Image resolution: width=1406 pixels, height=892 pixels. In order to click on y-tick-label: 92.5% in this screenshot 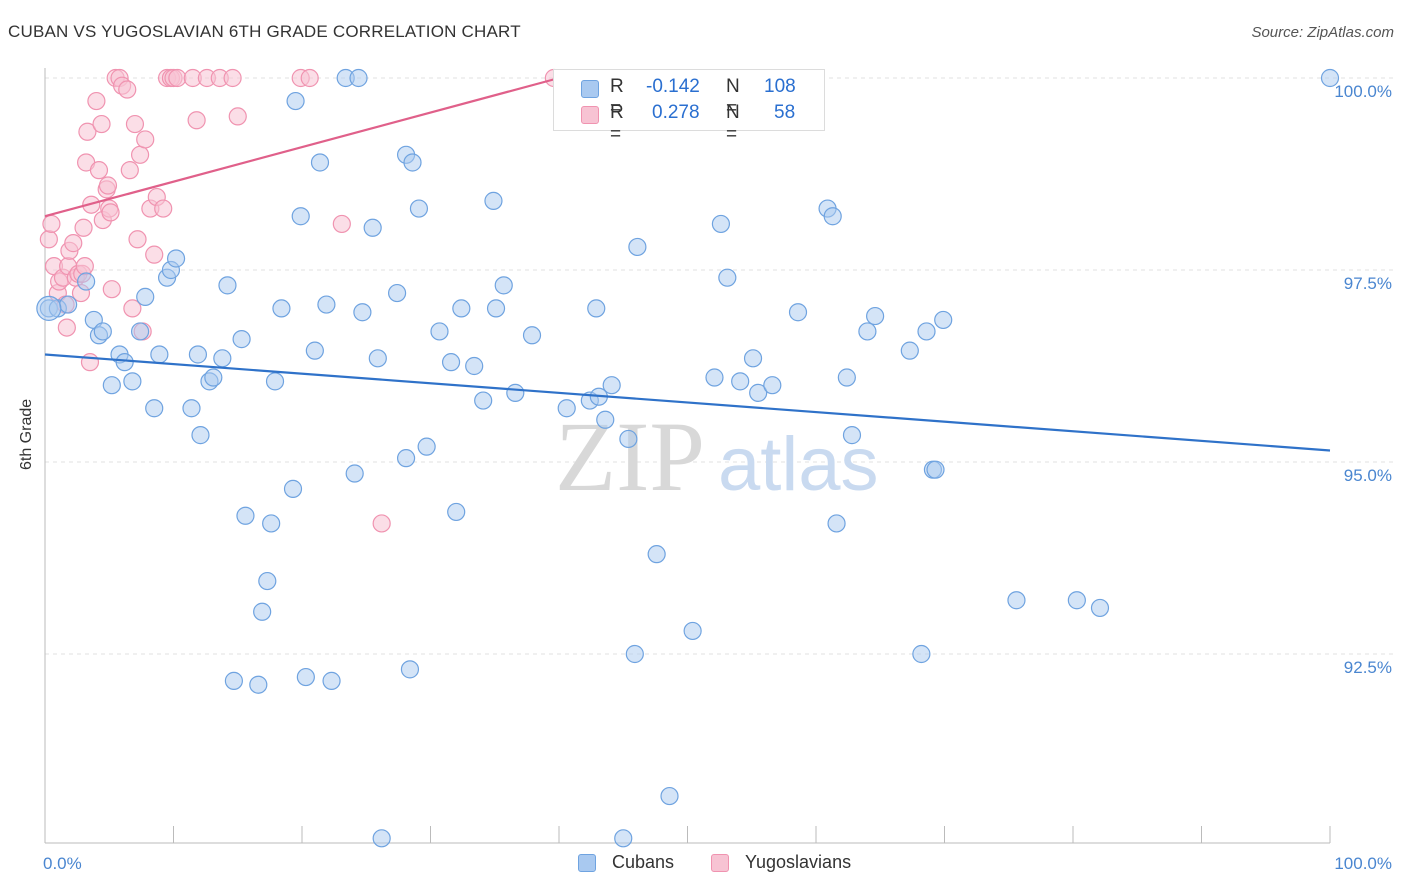, I will do `click(1368, 667)`.